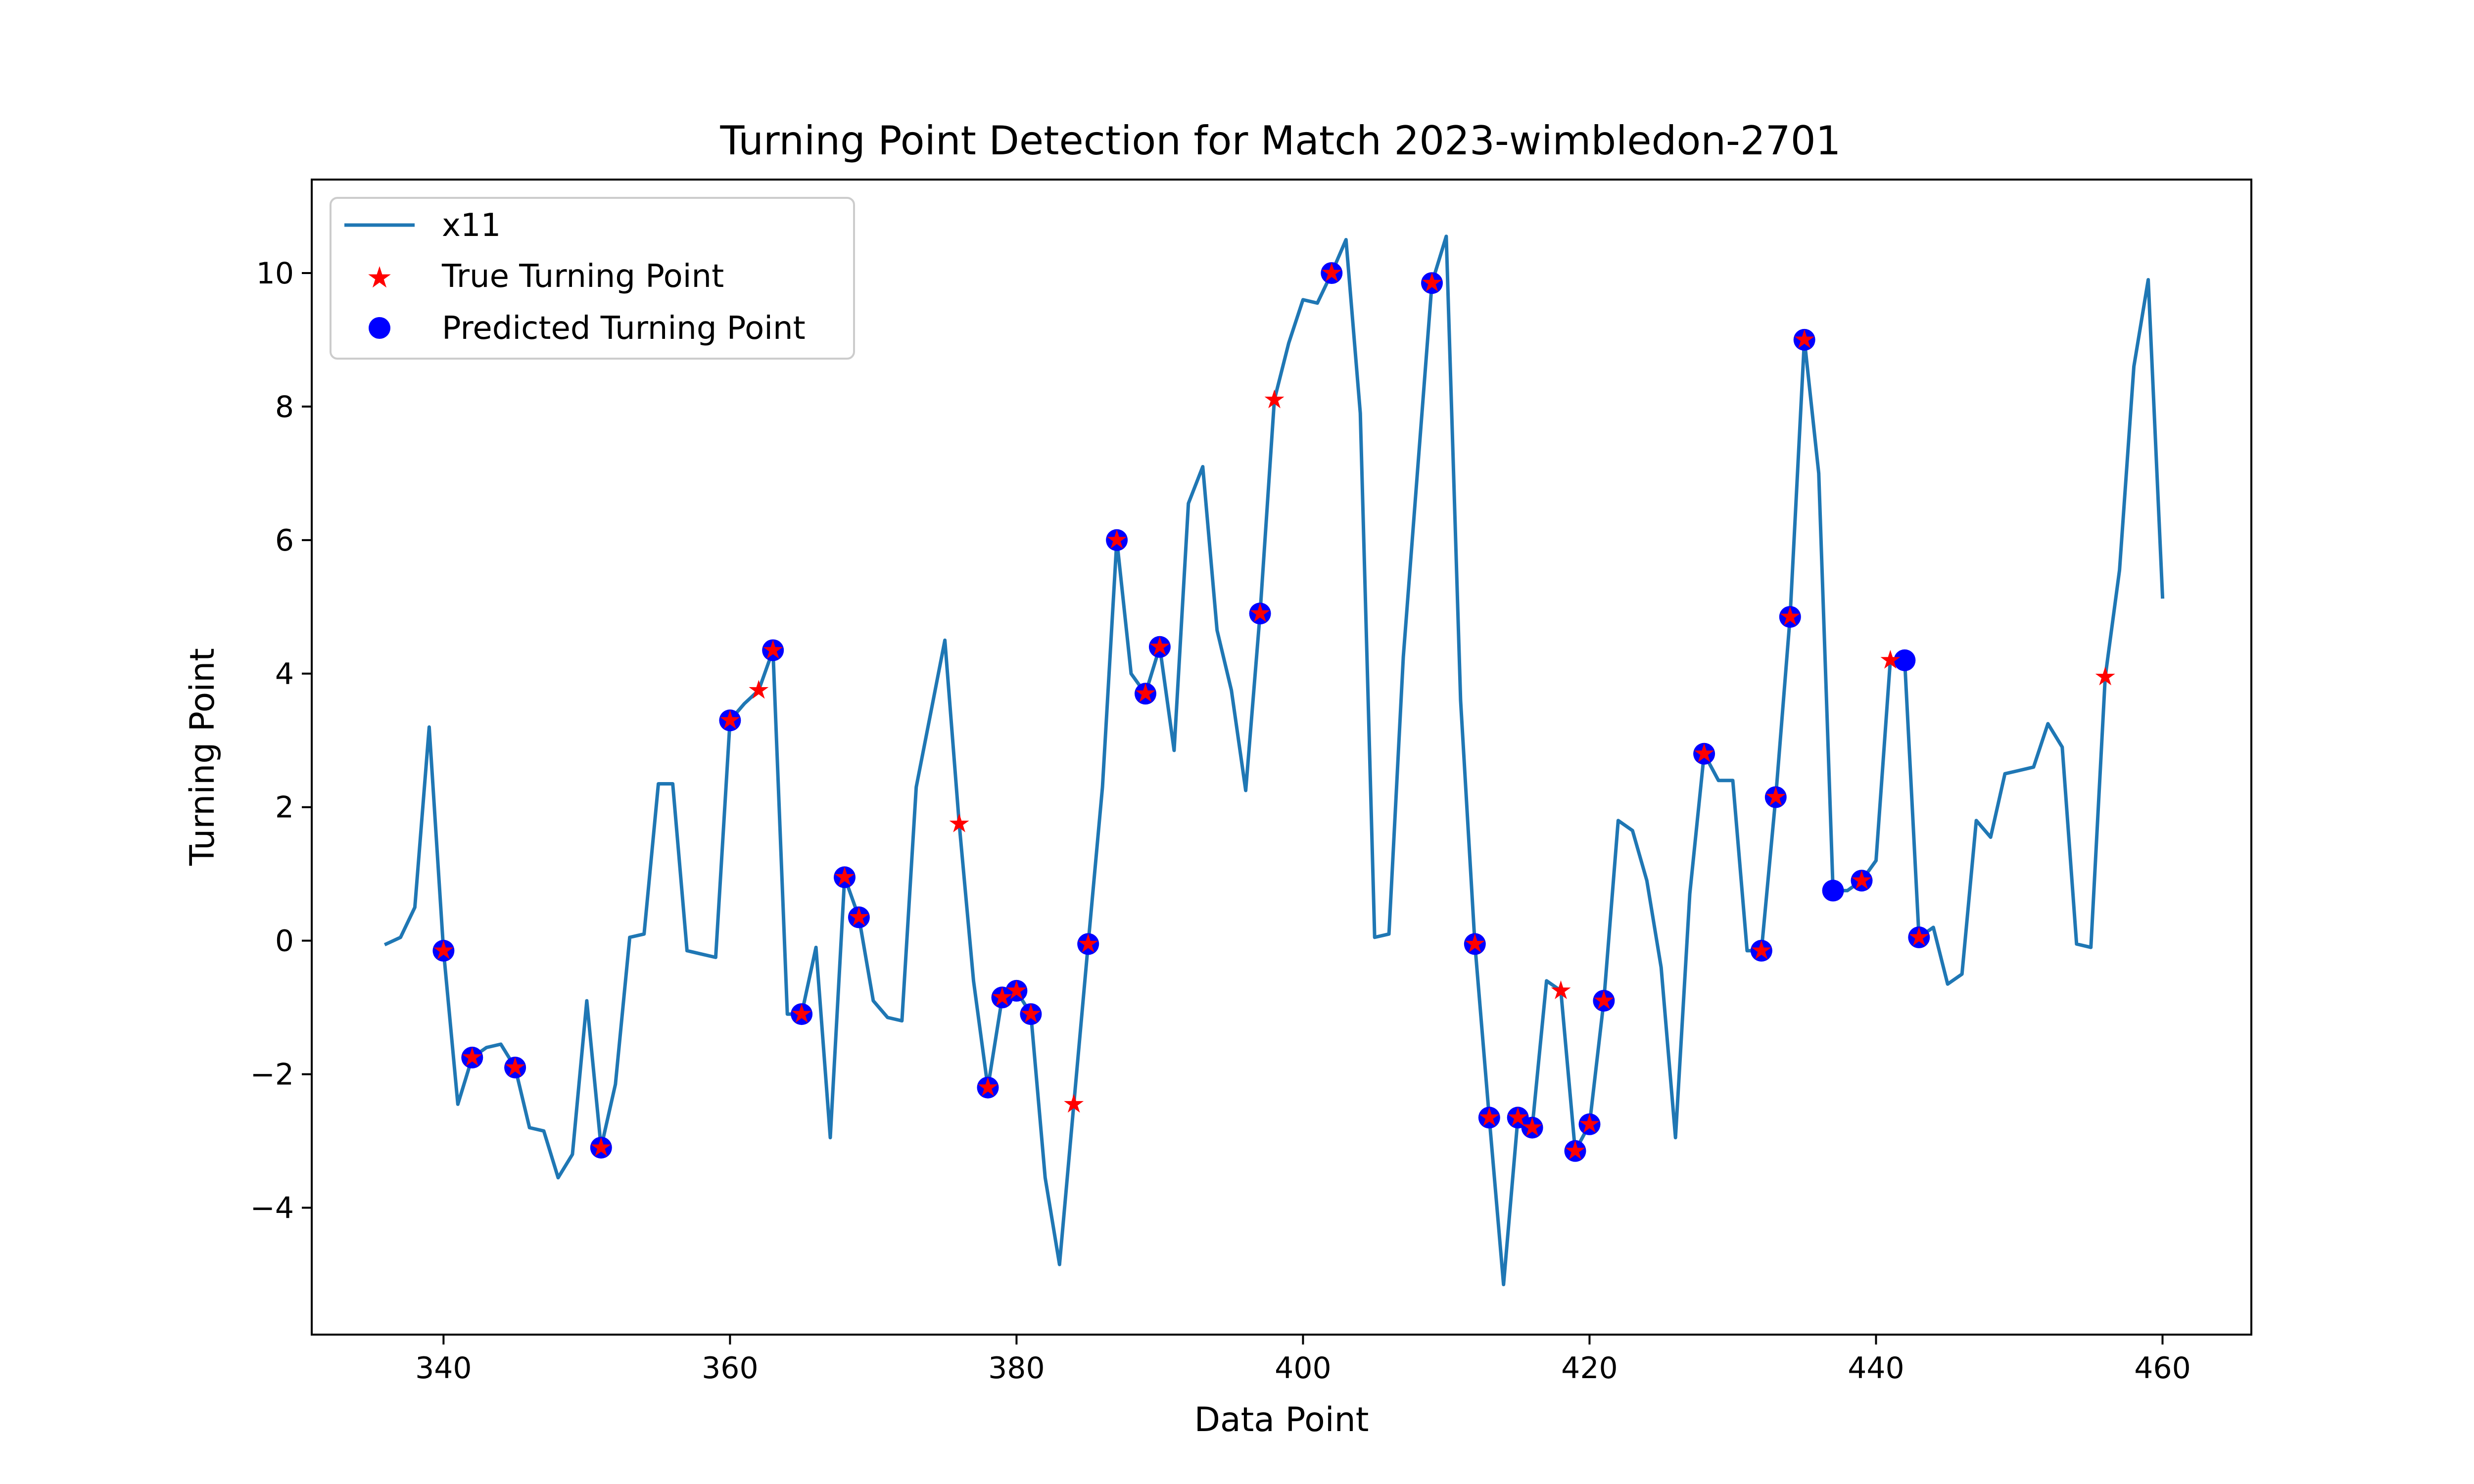  I want to click on x-tick-label: 460, so click(2163, 1368).